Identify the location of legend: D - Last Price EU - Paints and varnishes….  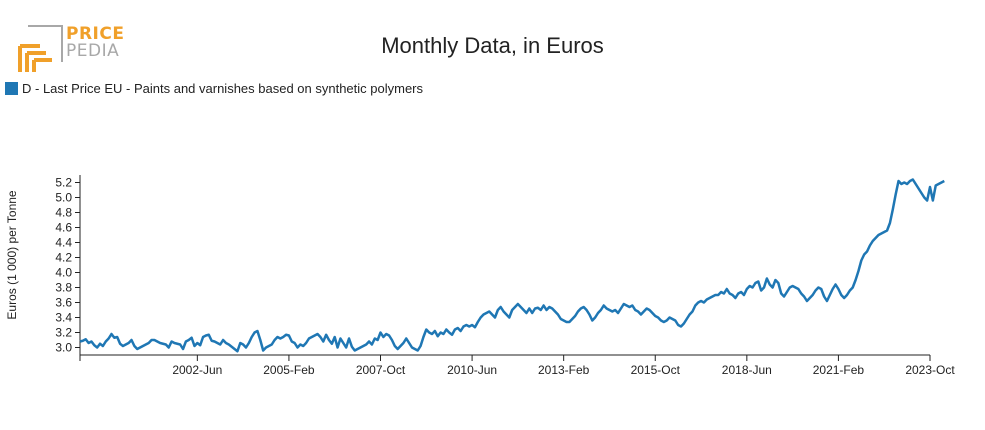
(214, 88).